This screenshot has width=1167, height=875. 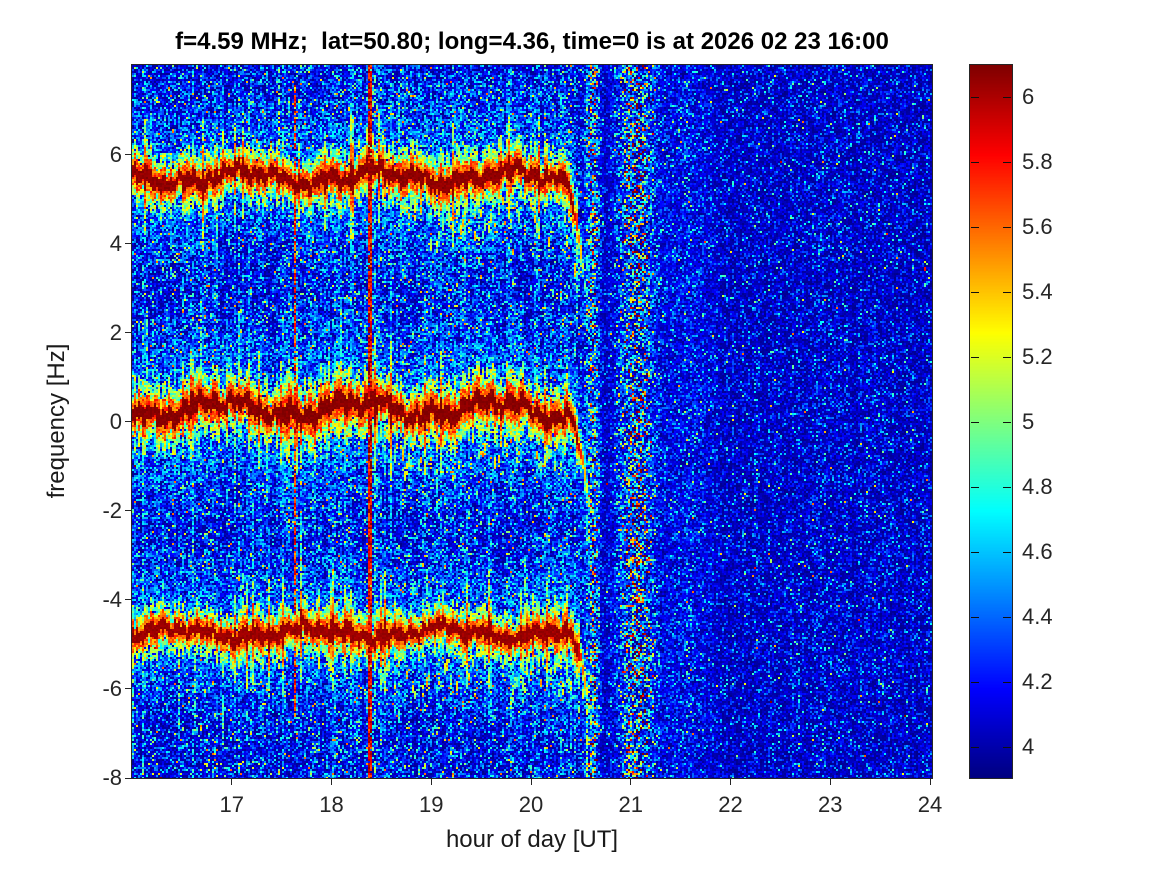 I want to click on colorbar, so click(x=991, y=421).